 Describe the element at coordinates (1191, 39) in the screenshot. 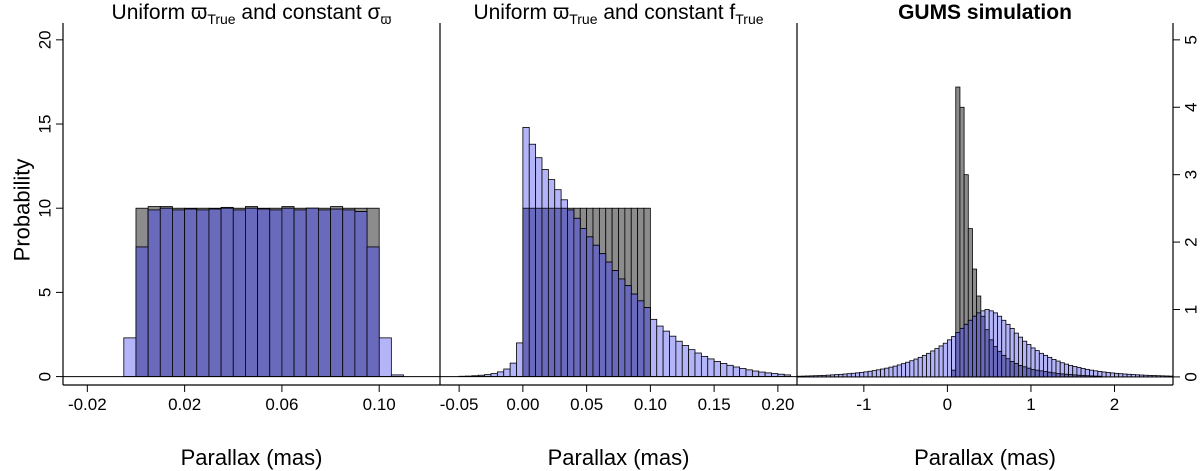

I see `right-tick-label: 5` at that location.